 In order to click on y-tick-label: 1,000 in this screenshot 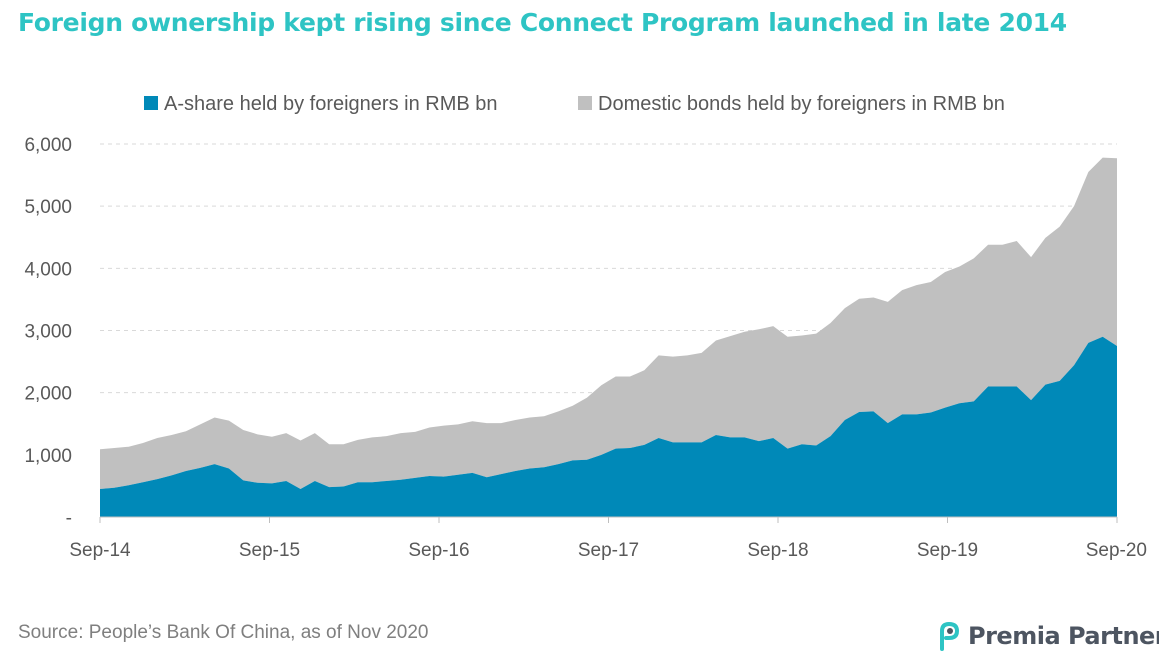, I will do `click(48, 456)`.